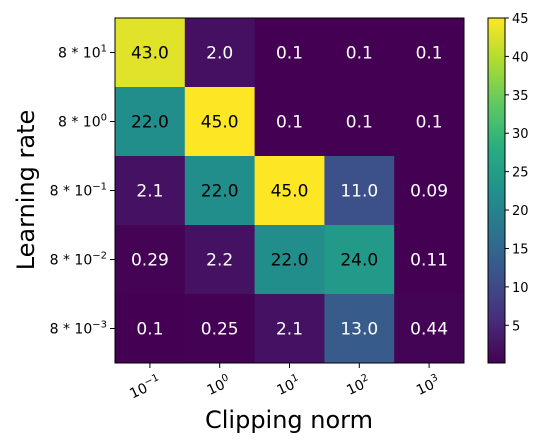  I want to click on y-axis-ticks: 8 * 101 8 * 100 8 * 10−1 8 * 10−2 8 * 10−3, so click(82, 191).